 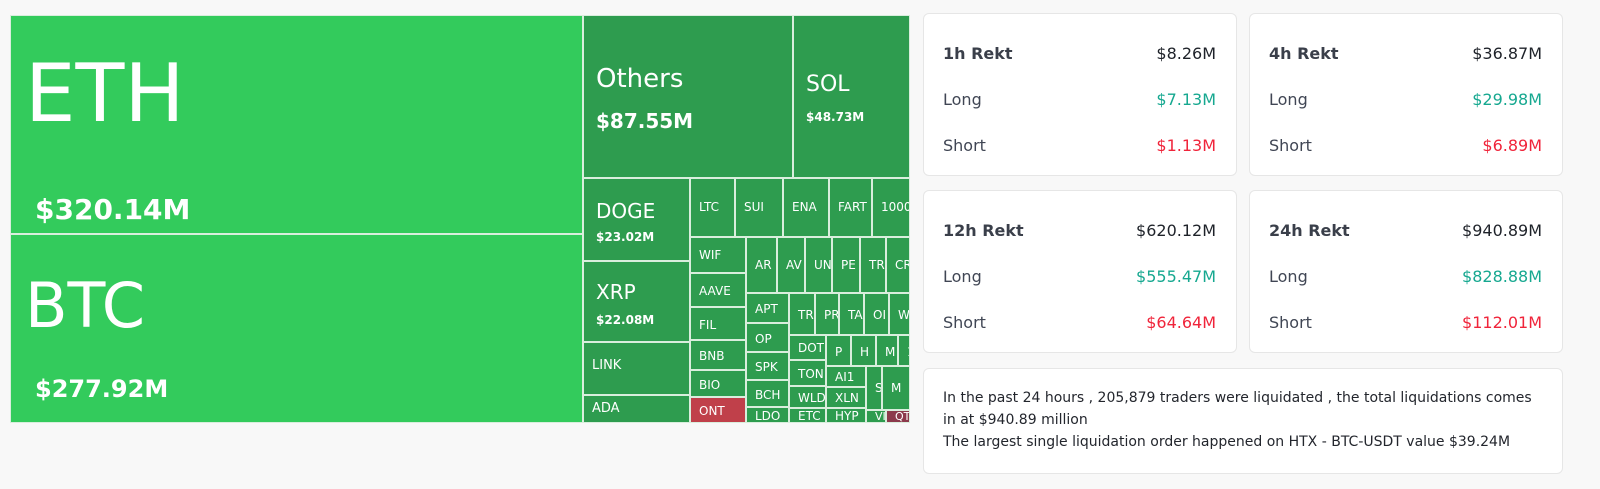 What do you see at coordinates (855, 315) in the screenshot?
I see `cell-symbol: TA` at bounding box center [855, 315].